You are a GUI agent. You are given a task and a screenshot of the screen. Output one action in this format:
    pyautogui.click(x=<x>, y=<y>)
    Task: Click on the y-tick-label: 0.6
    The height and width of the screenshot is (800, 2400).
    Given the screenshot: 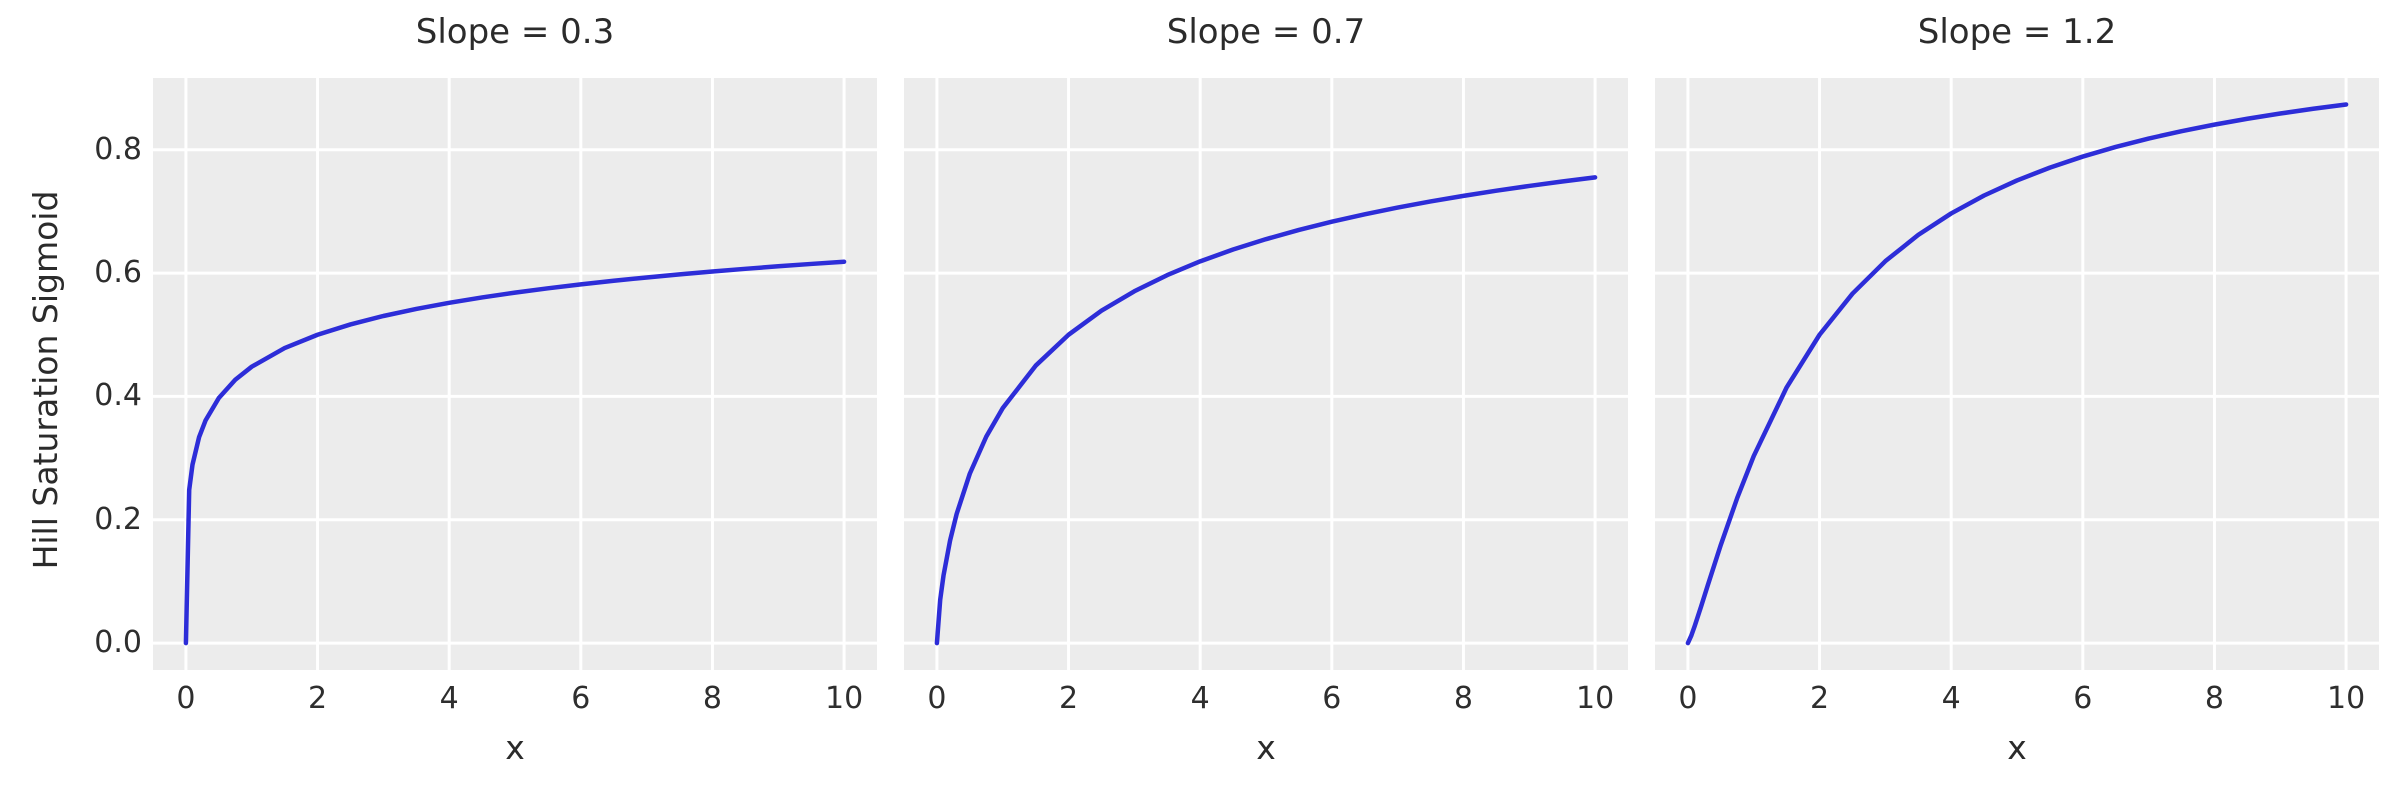 What is the action you would take?
    pyautogui.click(x=118, y=273)
    